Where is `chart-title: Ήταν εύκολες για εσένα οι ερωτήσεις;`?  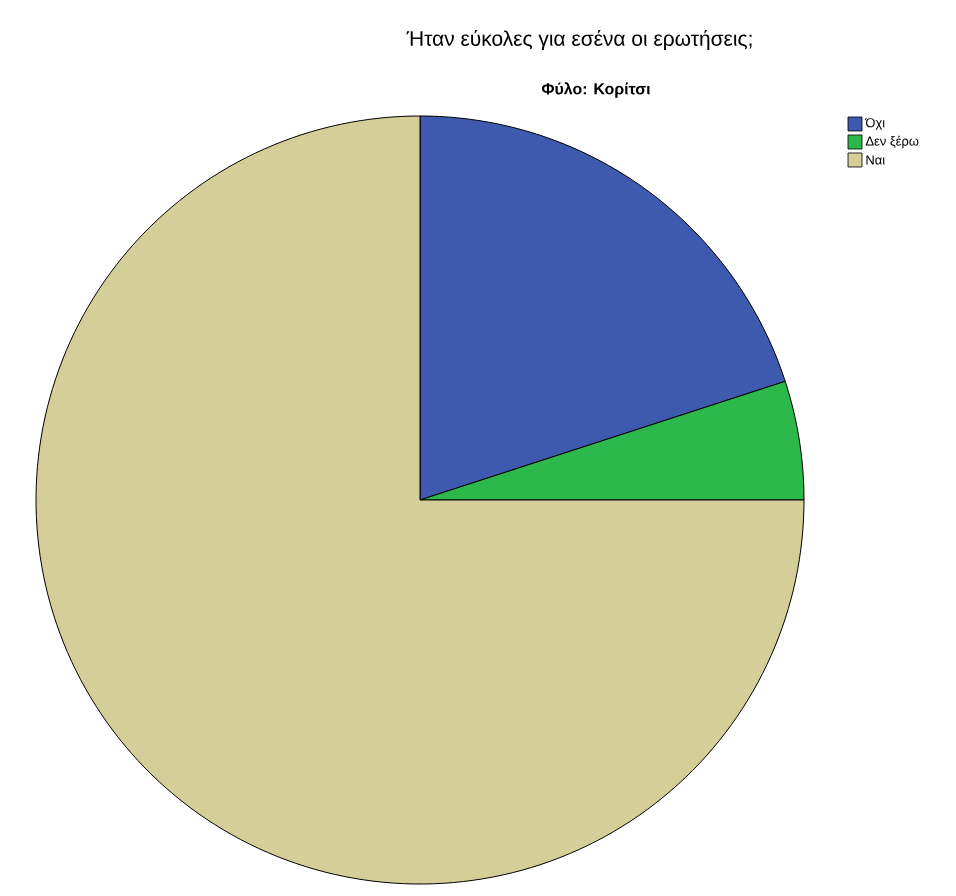 chart-title: Ήταν εύκολες για εσένα οι ερωτήσεις; is located at coordinates (579, 40).